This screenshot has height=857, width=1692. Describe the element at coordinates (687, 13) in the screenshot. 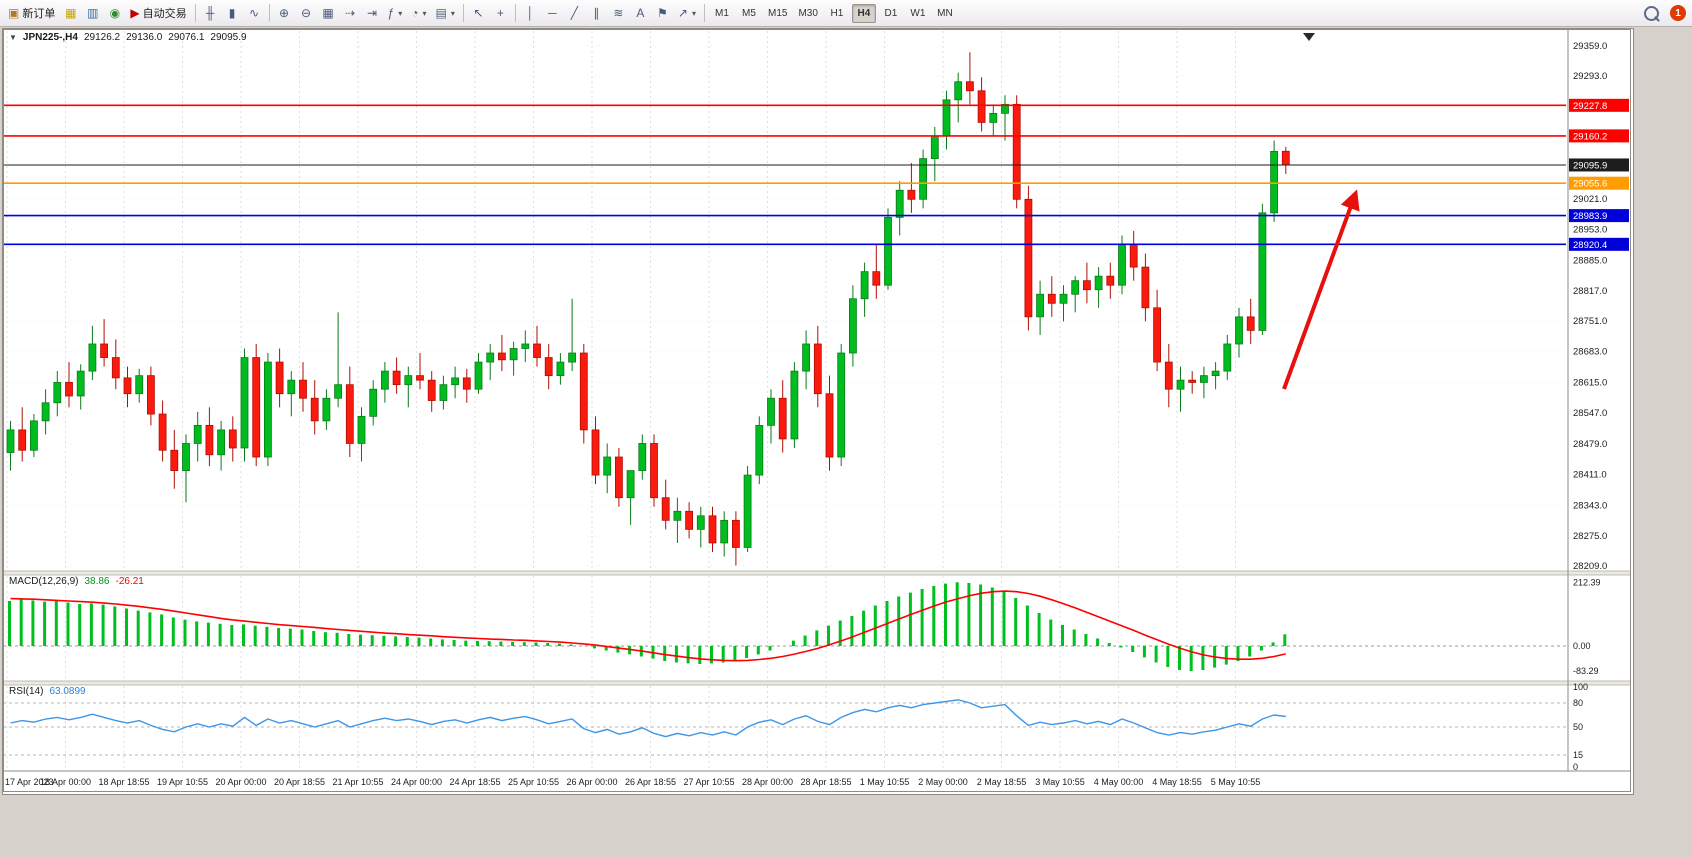

I see `arrows-button: ↗ ▾` at that location.